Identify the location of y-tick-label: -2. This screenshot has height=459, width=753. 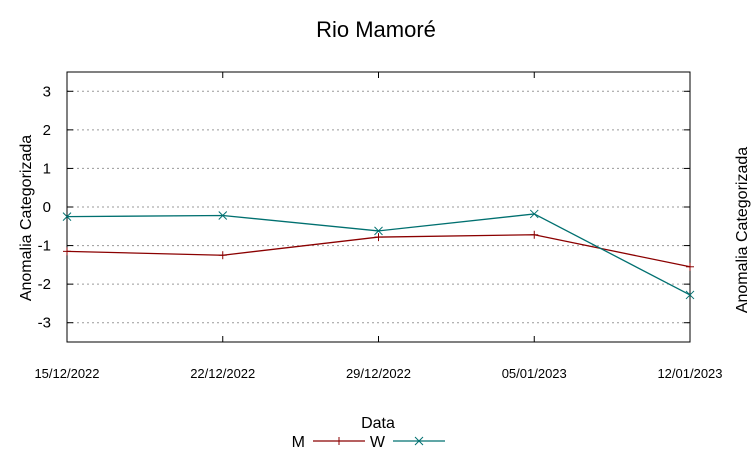
(44, 284).